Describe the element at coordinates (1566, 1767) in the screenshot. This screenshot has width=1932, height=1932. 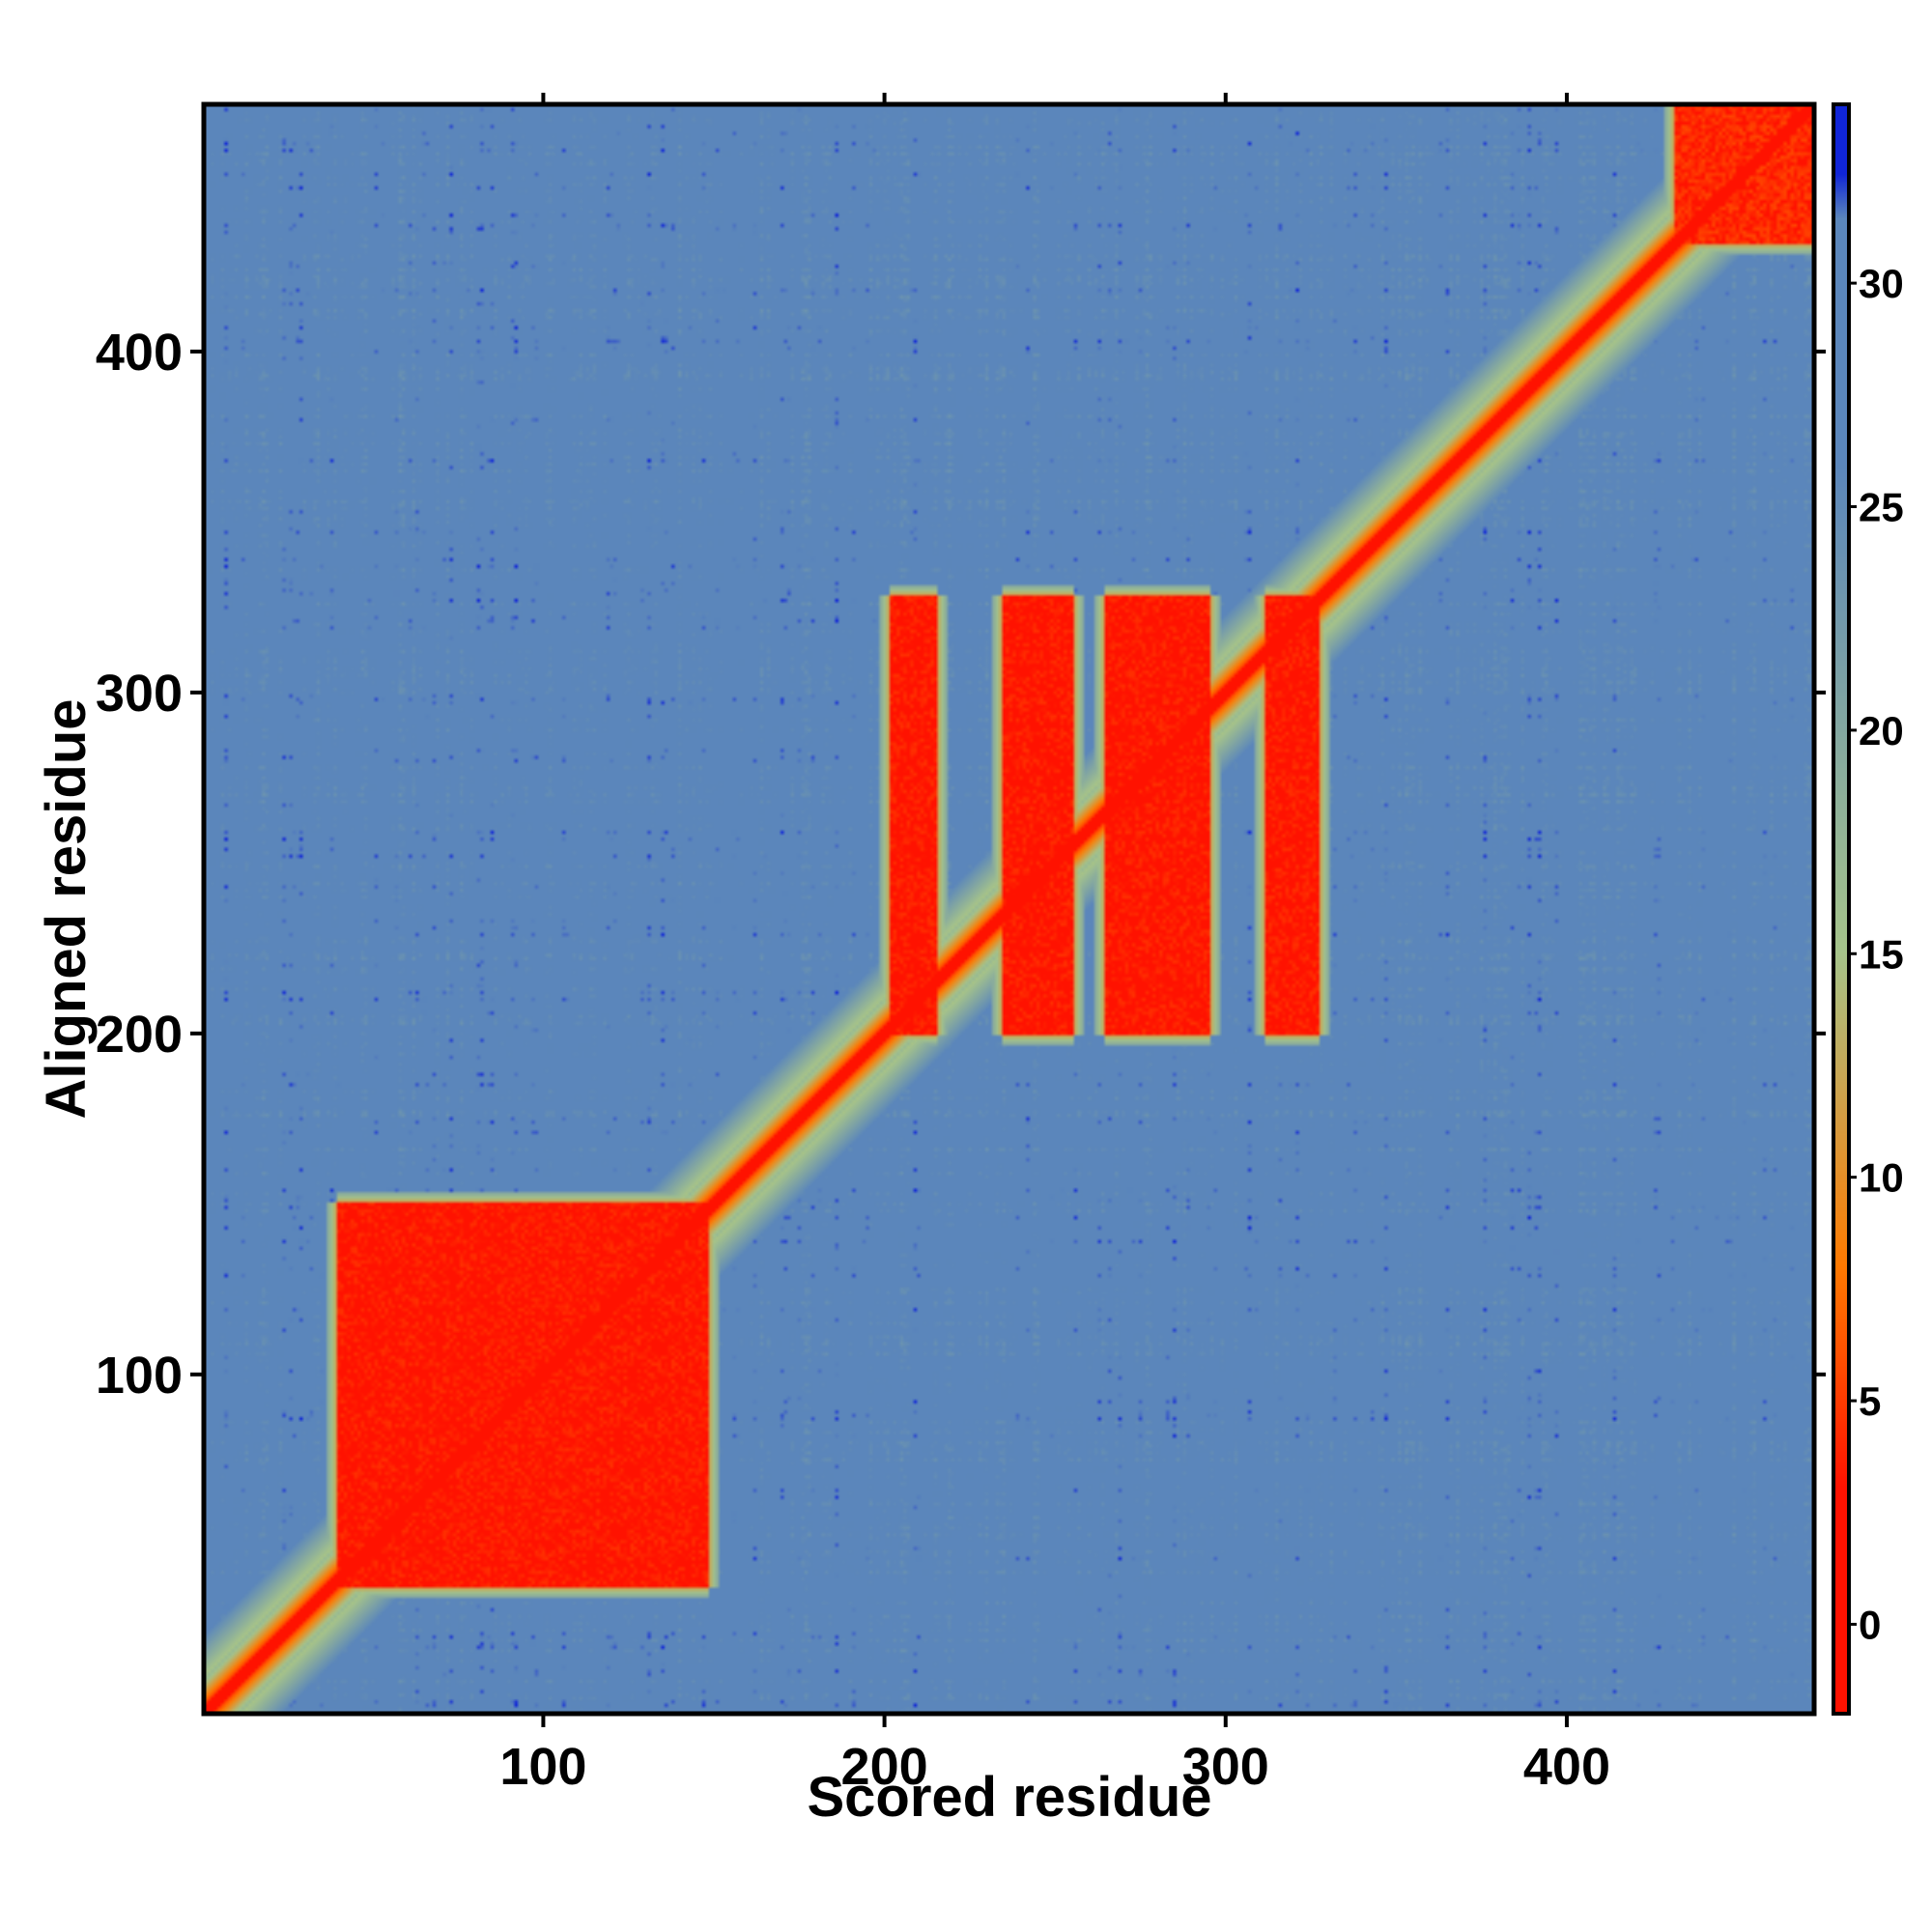
I see `x-tick-label: 400` at that location.